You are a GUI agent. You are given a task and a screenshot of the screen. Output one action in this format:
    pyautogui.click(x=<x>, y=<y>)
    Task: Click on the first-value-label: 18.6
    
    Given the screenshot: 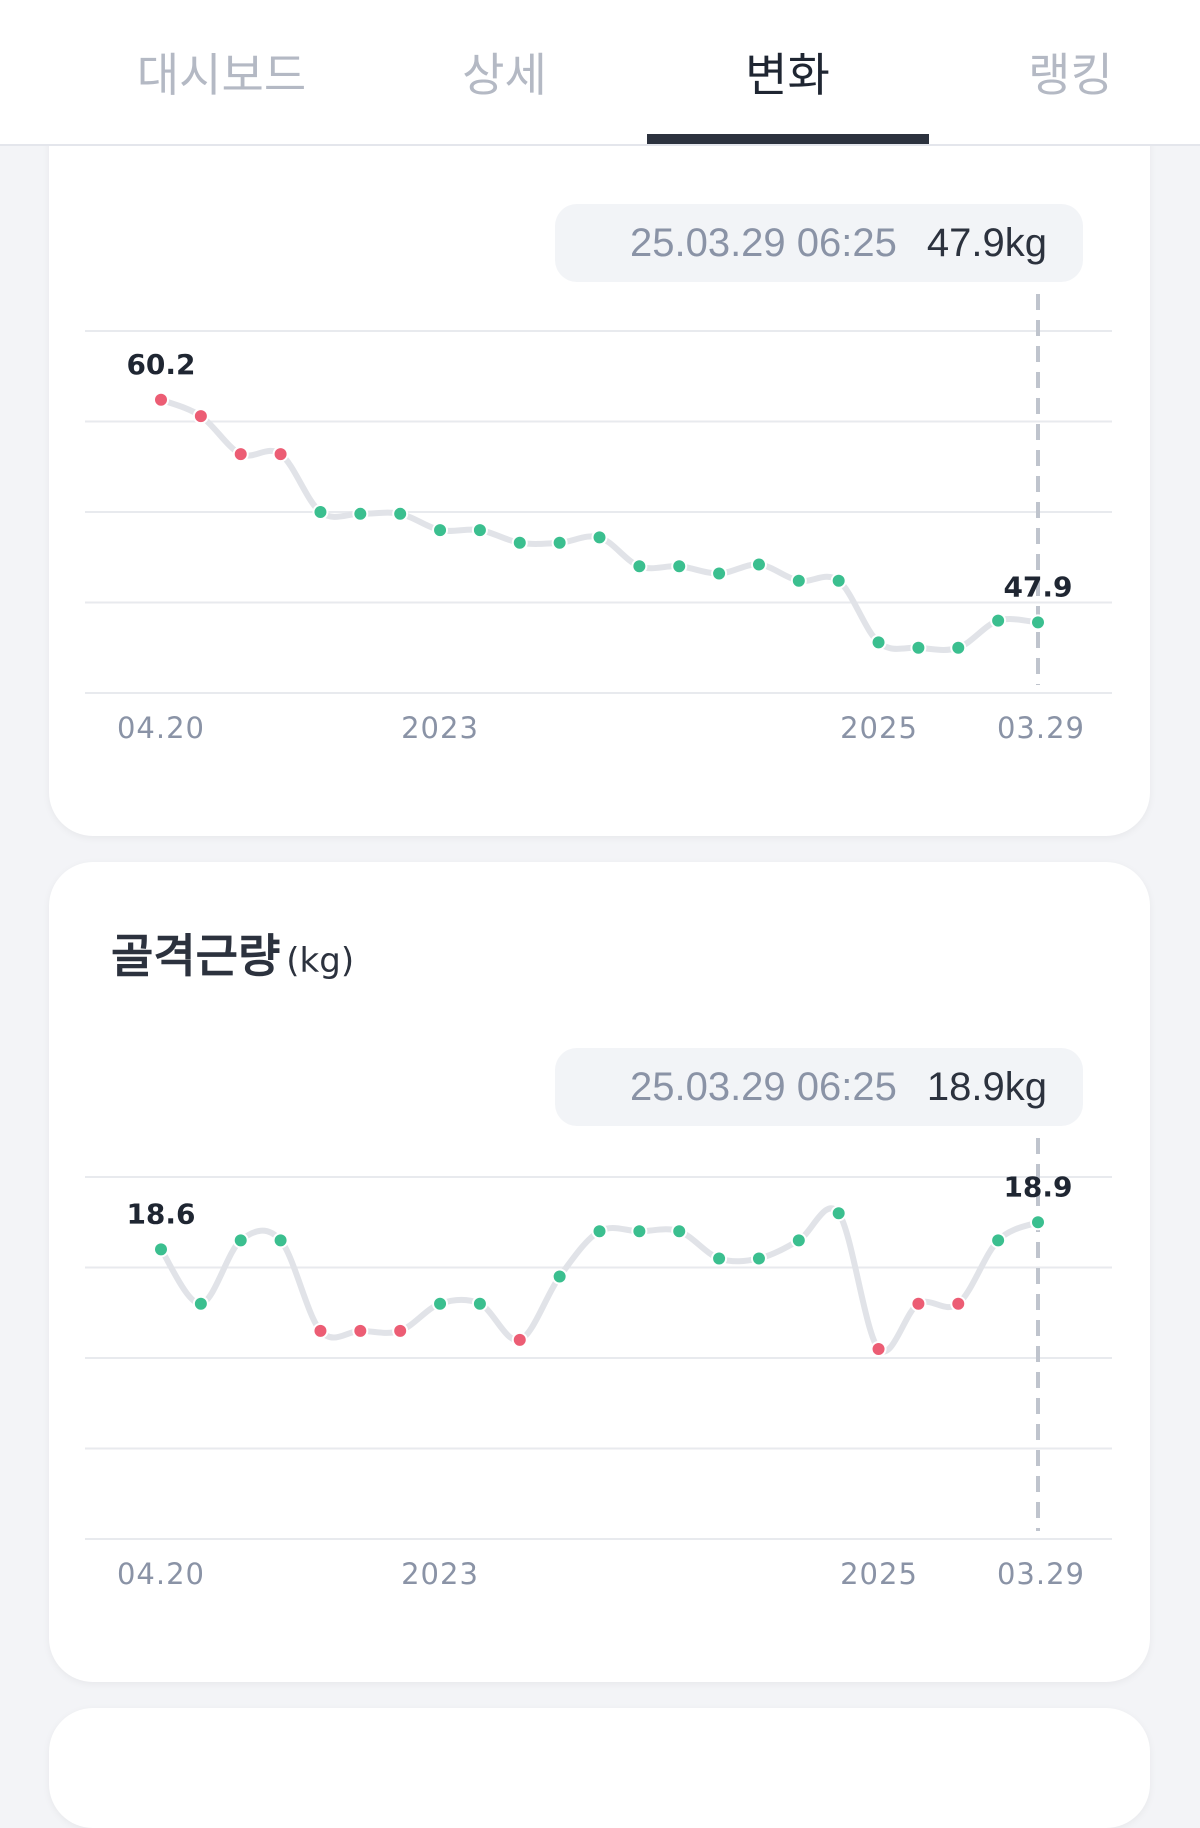 What is the action you would take?
    pyautogui.click(x=160, y=1213)
    